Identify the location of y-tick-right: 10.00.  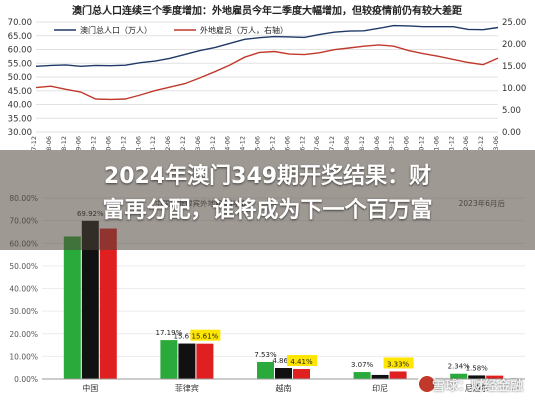
(514, 89).